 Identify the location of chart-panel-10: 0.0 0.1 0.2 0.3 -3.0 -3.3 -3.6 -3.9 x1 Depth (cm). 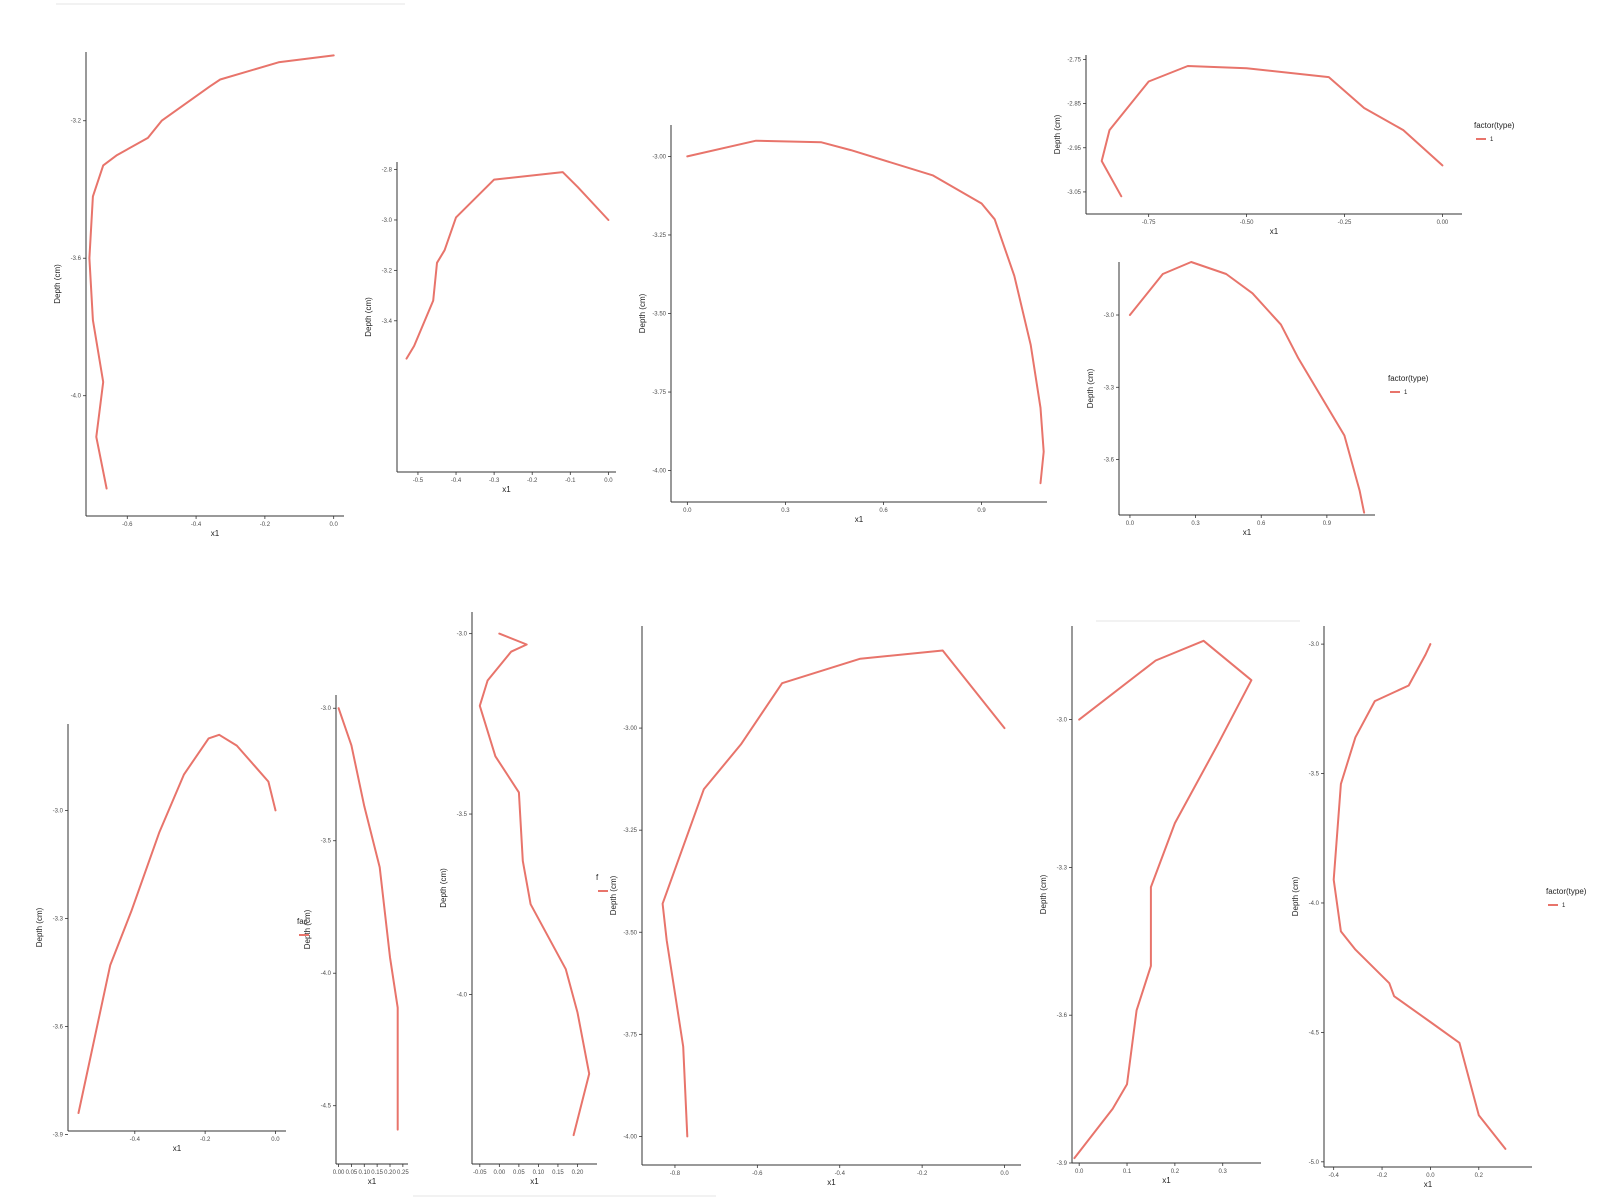
(1150, 905).